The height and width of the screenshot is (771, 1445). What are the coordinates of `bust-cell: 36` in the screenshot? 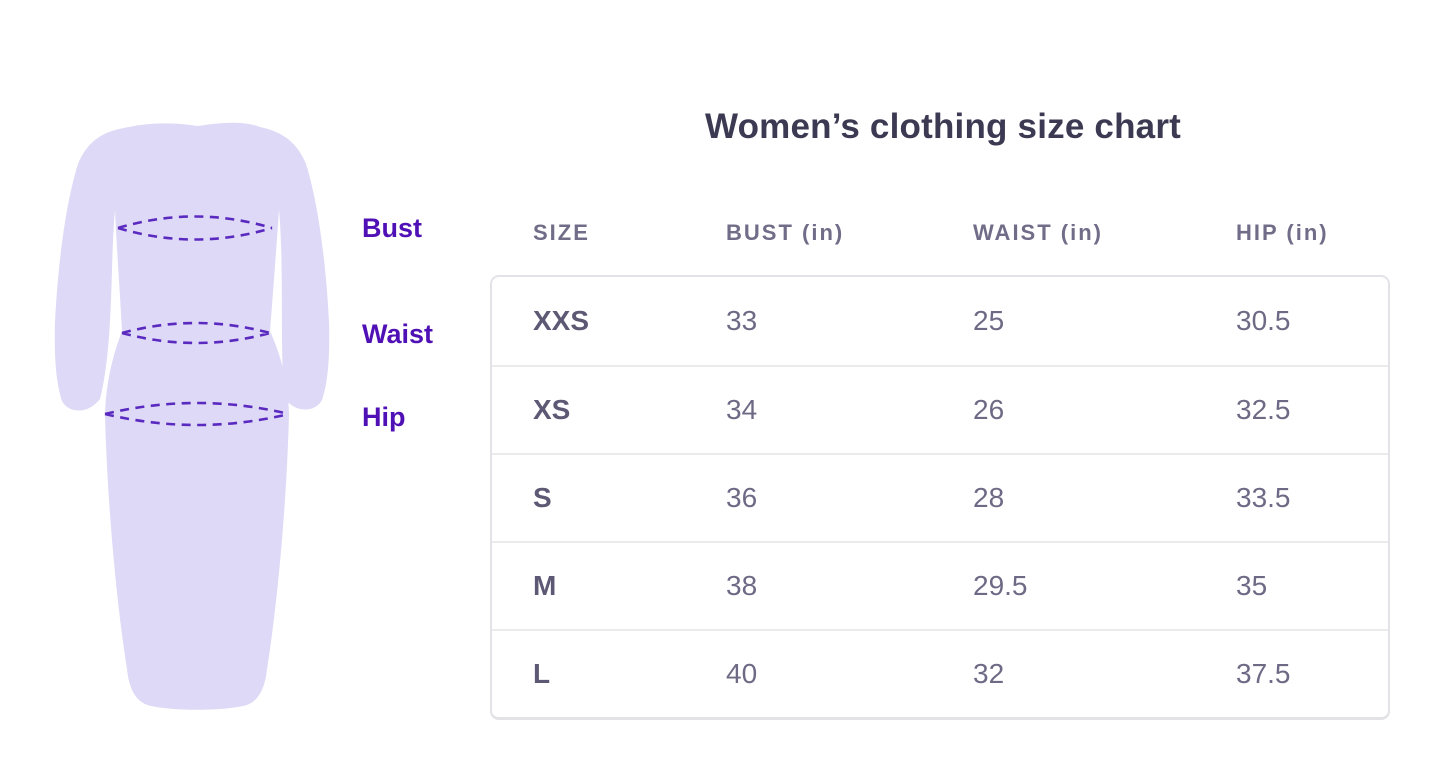 It's located at (742, 497).